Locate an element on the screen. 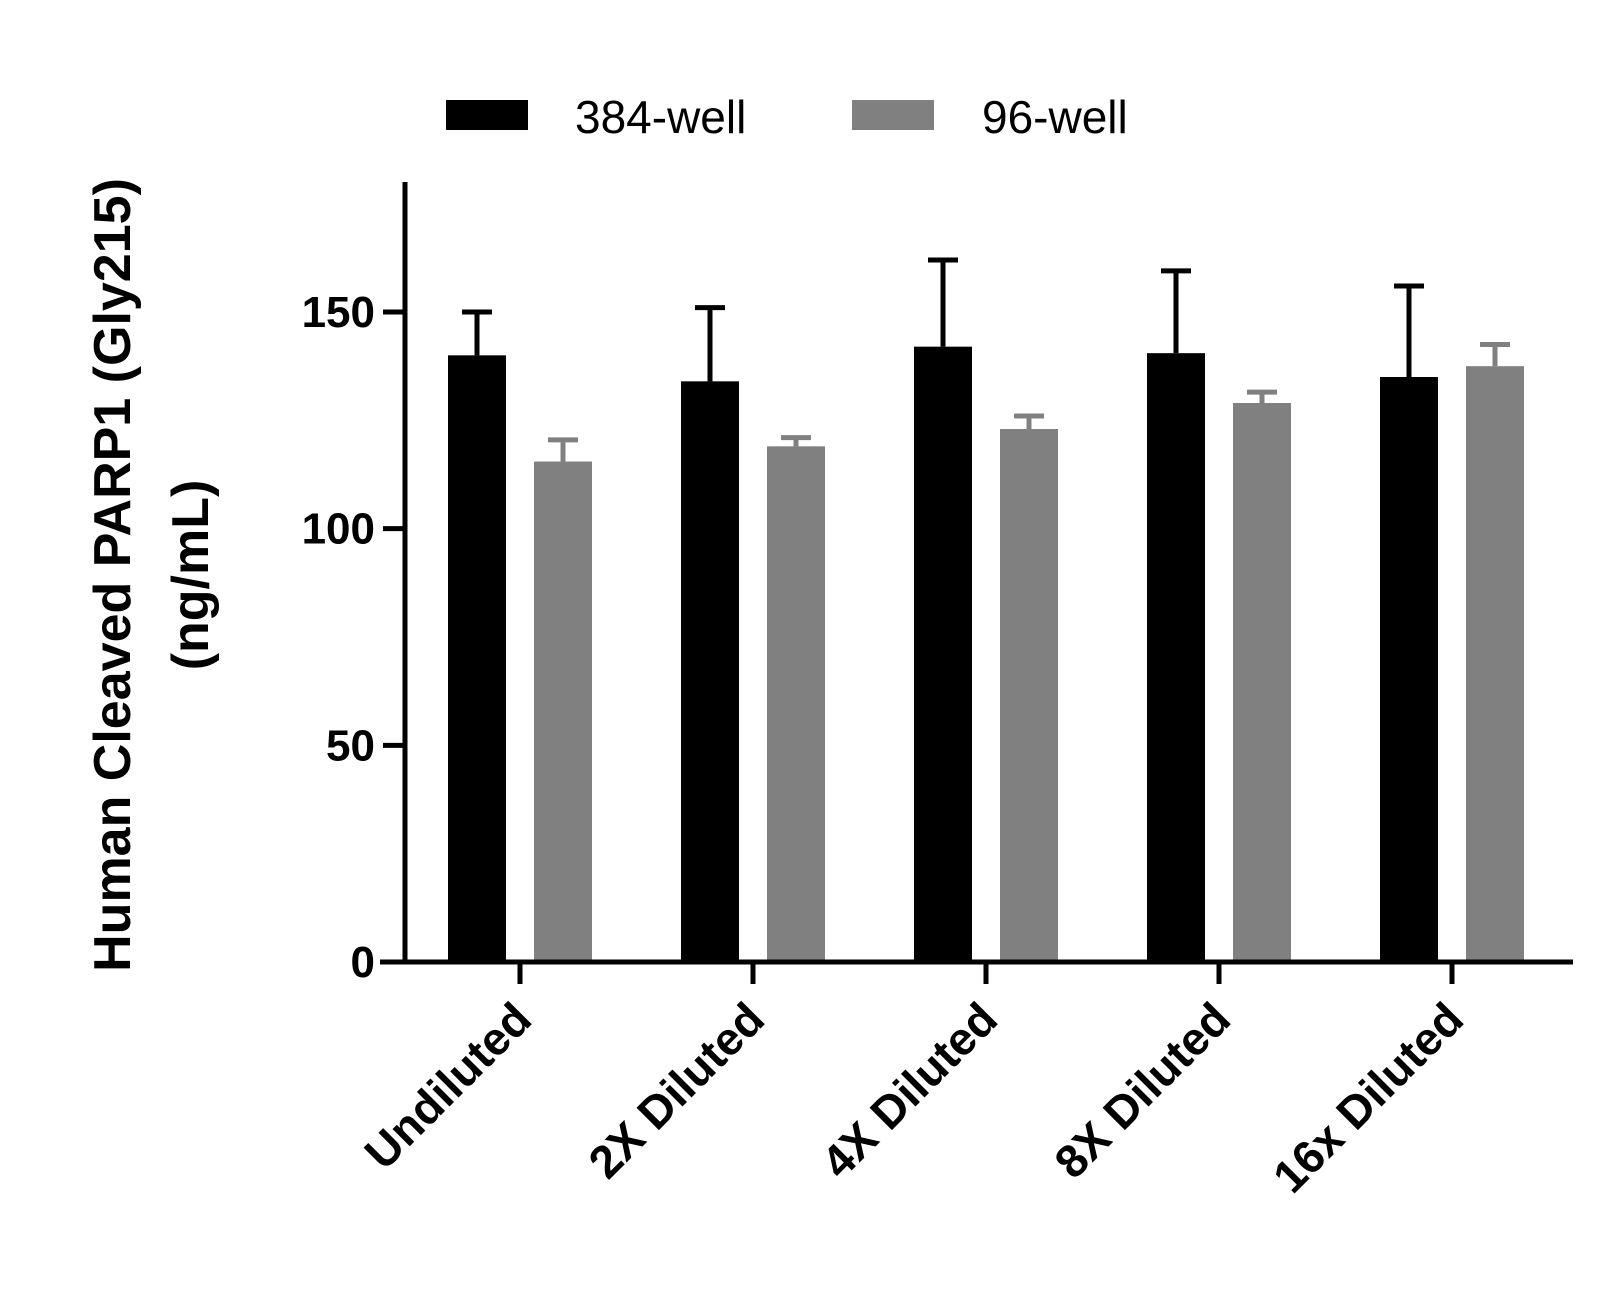  x-axis-ticks is located at coordinates (986, 973).